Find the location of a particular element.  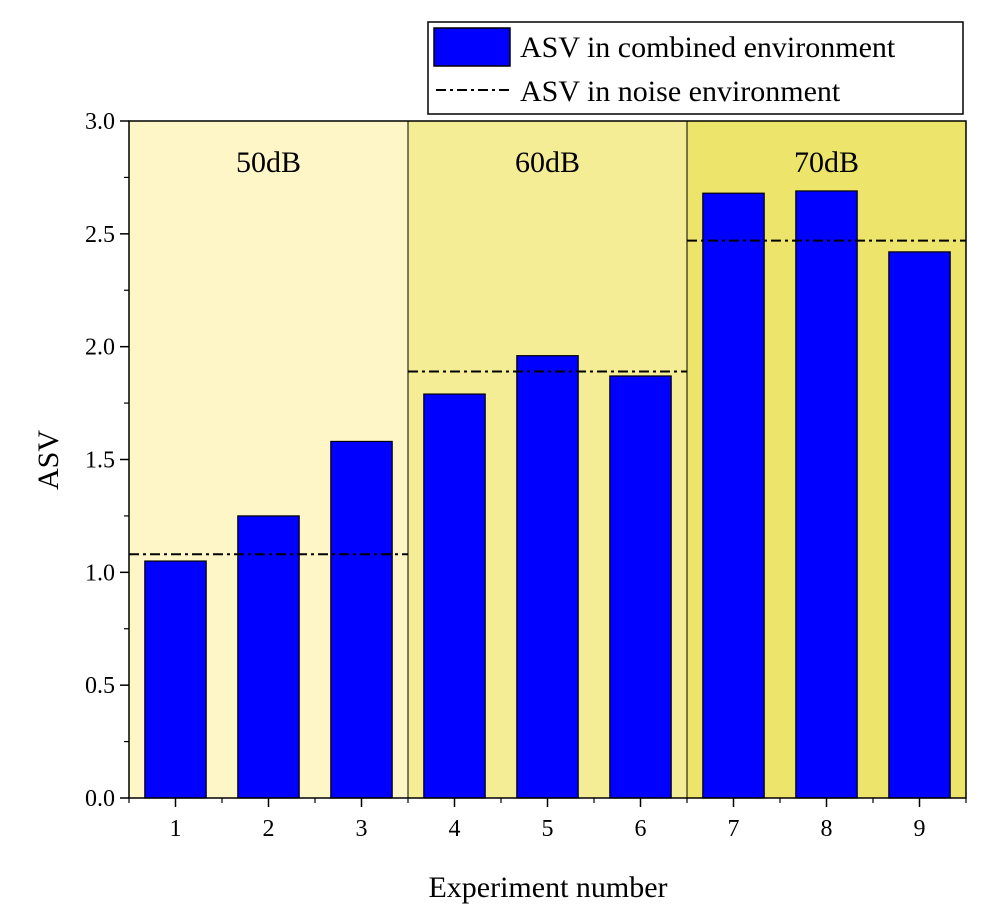

group-label-70dB: 70dB is located at coordinates (826, 162).